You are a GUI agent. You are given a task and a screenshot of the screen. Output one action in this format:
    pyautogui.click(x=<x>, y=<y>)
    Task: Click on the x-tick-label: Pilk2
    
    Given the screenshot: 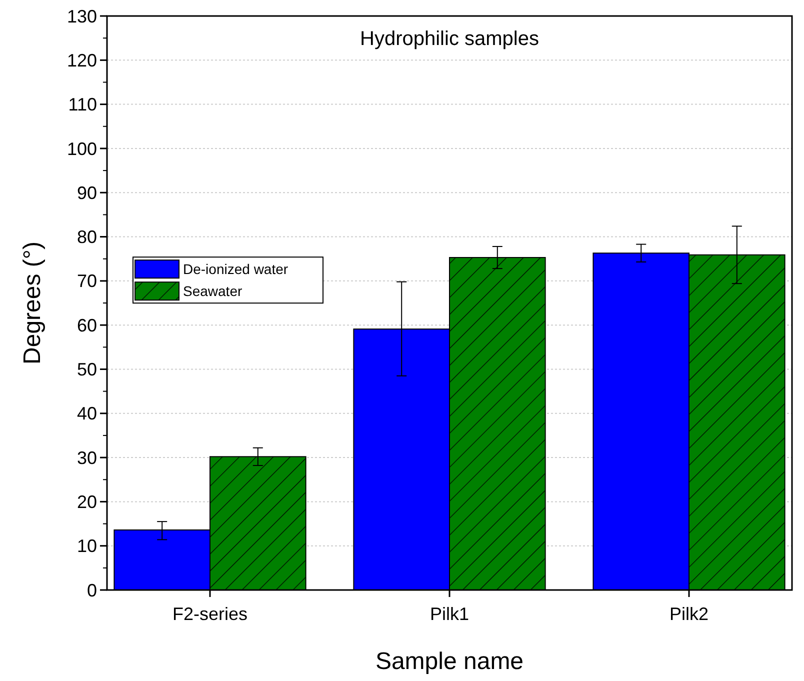 What is the action you would take?
    pyautogui.click(x=689, y=614)
    